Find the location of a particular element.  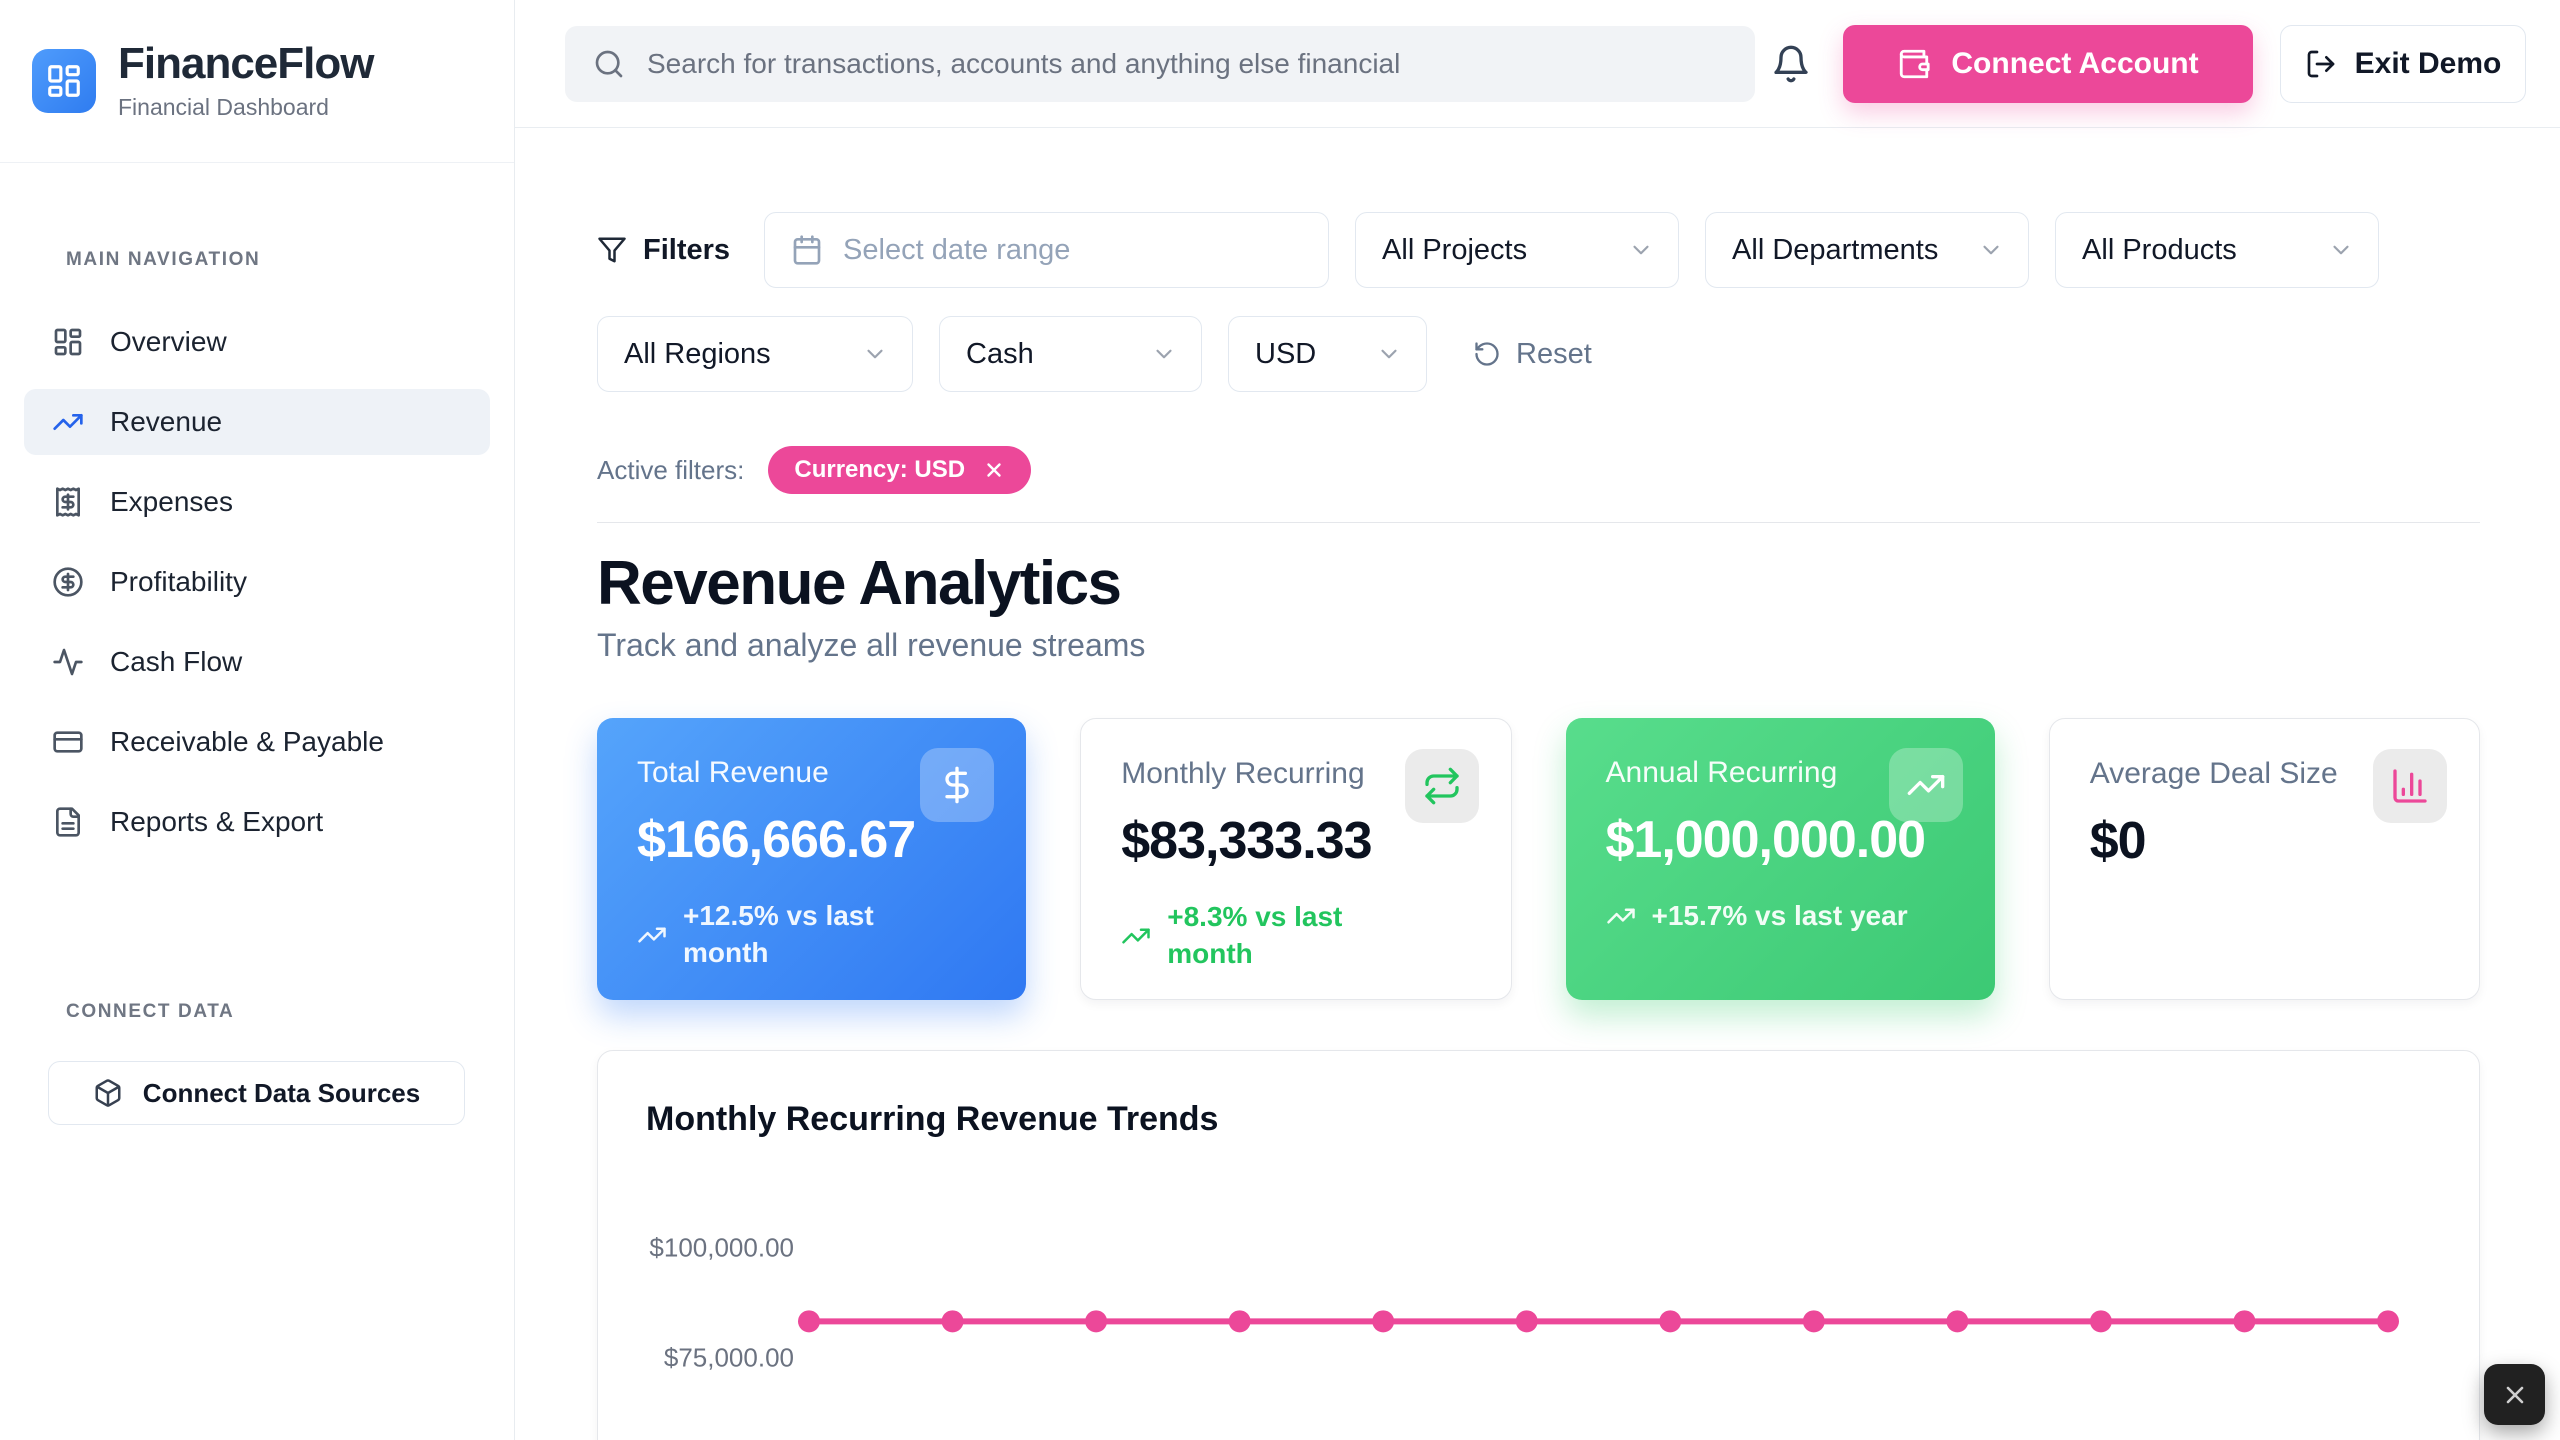

brand: FinanceFlow Financial Dashboard is located at coordinates (257, 81).